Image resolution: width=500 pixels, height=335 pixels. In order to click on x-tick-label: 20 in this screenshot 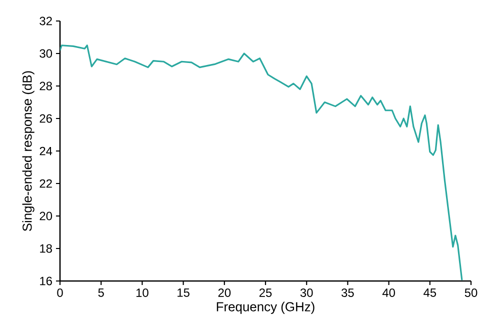, I will do `click(224, 292)`.